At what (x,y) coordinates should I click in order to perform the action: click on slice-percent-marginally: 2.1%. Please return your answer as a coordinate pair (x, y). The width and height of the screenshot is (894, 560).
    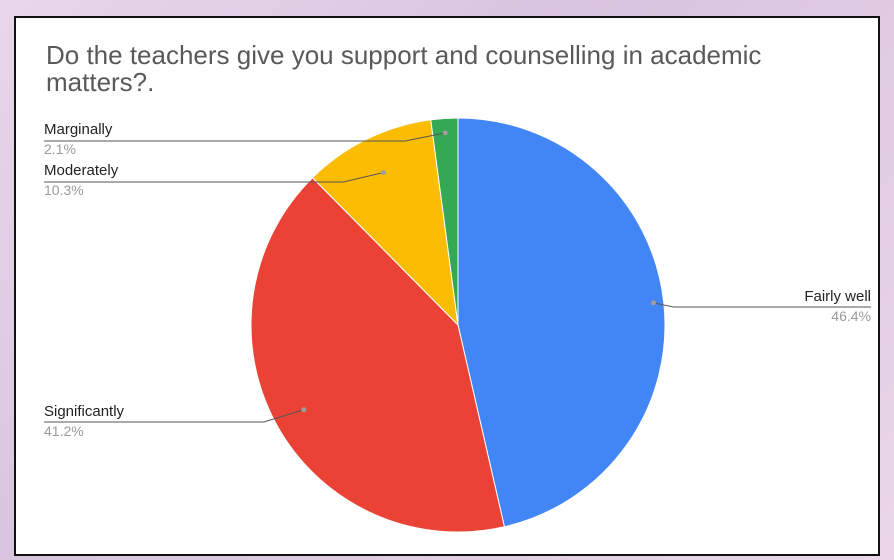
    Looking at the image, I should click on (60, 149).